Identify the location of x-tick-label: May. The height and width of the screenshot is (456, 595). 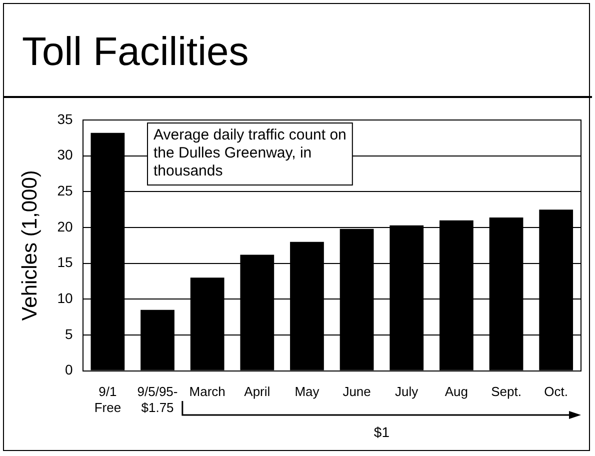
(307, 392).